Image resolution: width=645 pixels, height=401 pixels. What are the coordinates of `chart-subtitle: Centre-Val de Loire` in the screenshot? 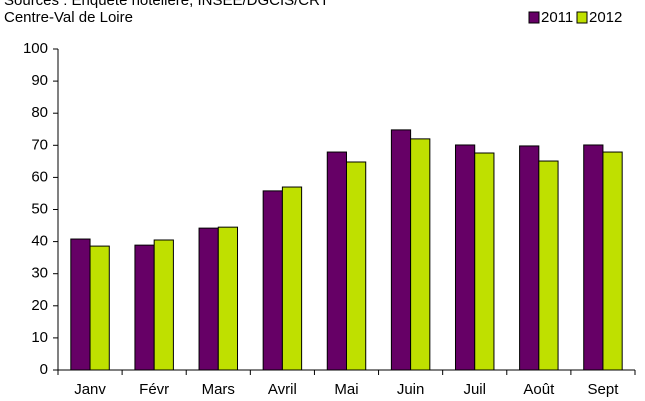 It's located at (68, 17).